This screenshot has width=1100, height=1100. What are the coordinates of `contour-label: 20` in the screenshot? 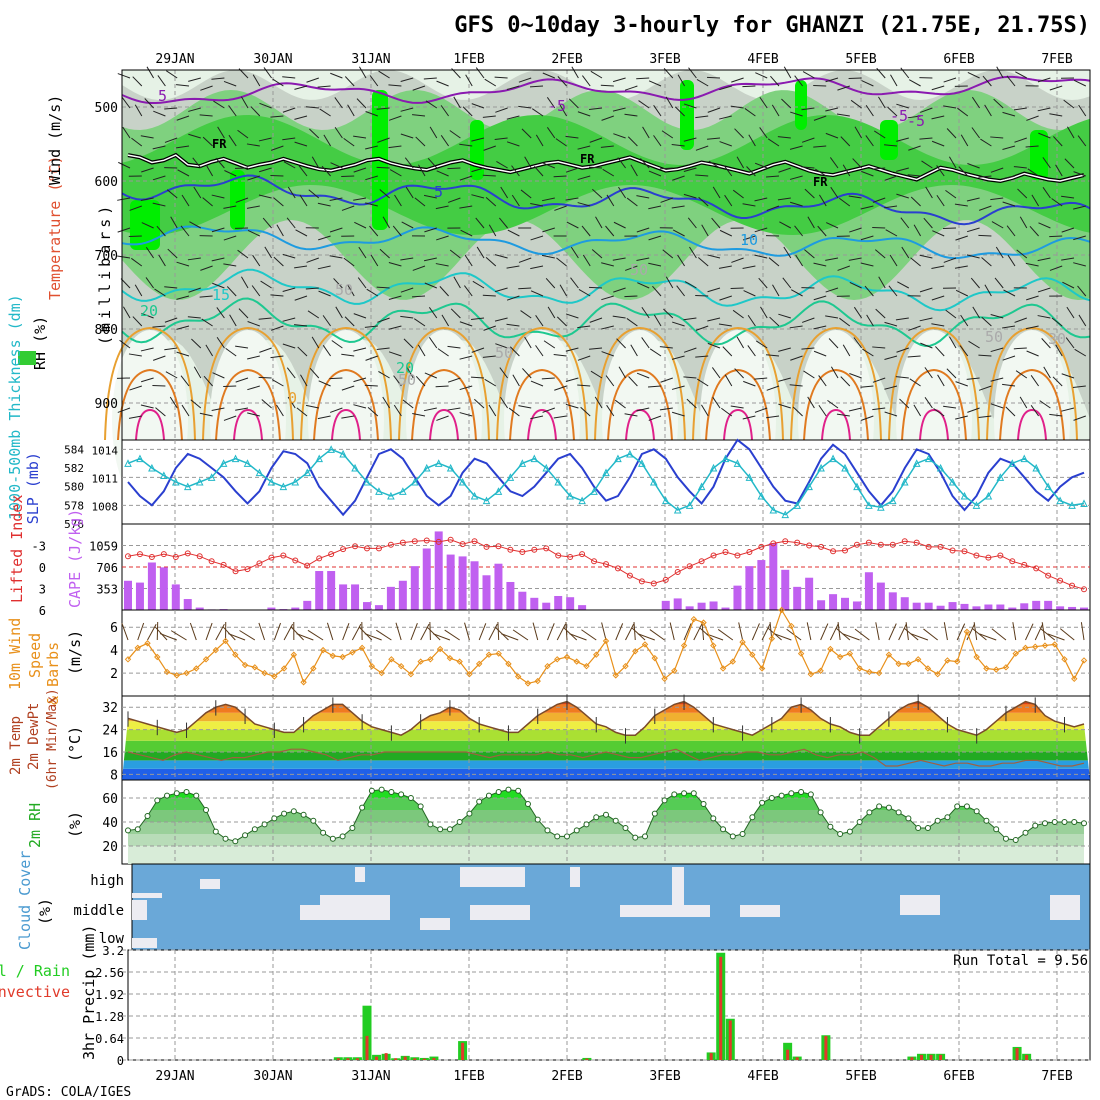 It's located at (149, 311).